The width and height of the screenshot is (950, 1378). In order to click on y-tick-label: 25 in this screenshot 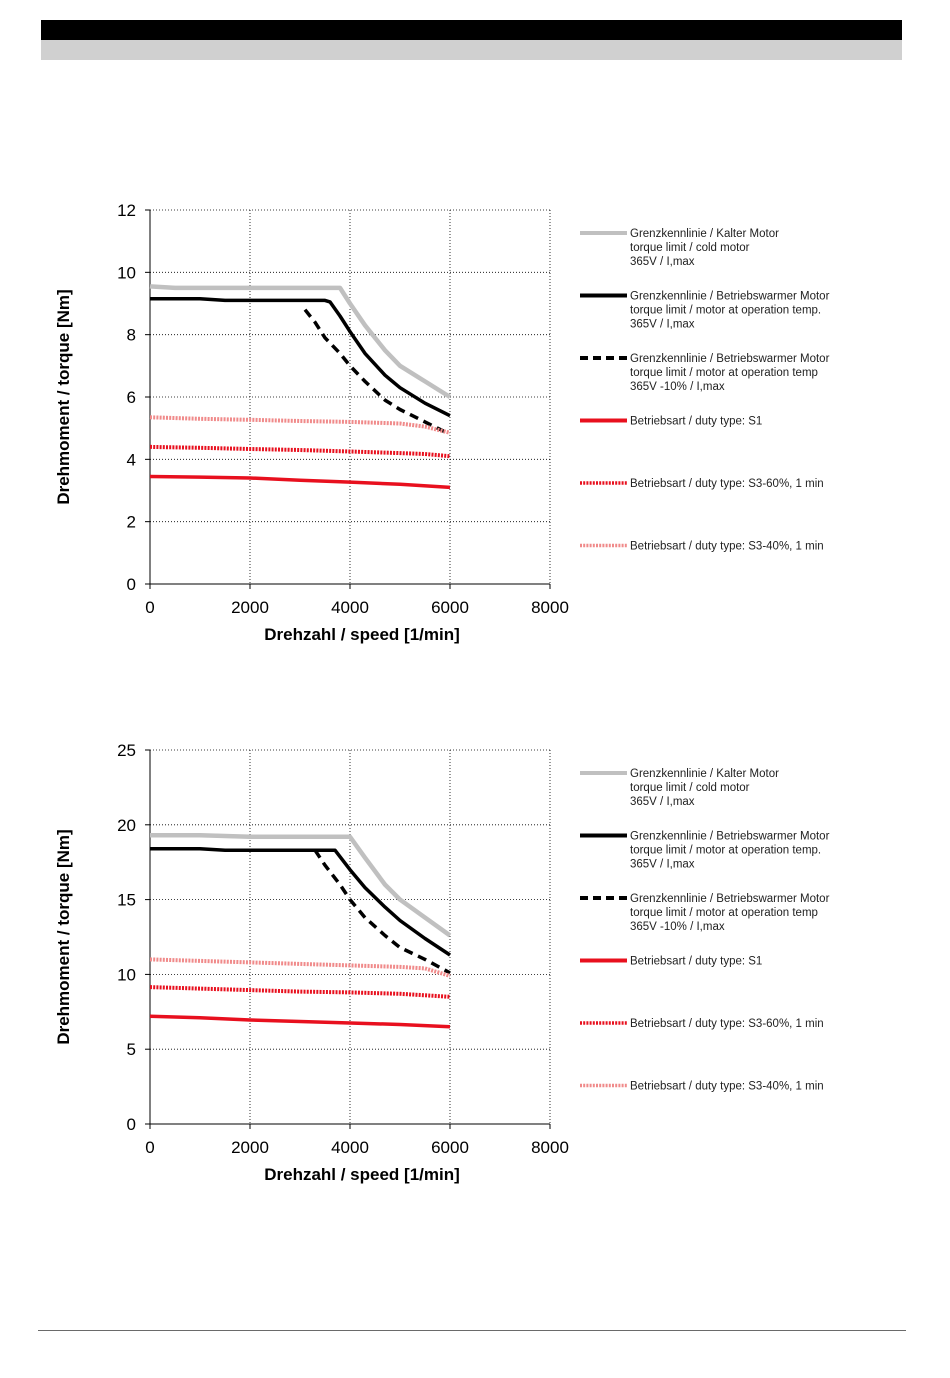, I will do `click(126, 750)`.